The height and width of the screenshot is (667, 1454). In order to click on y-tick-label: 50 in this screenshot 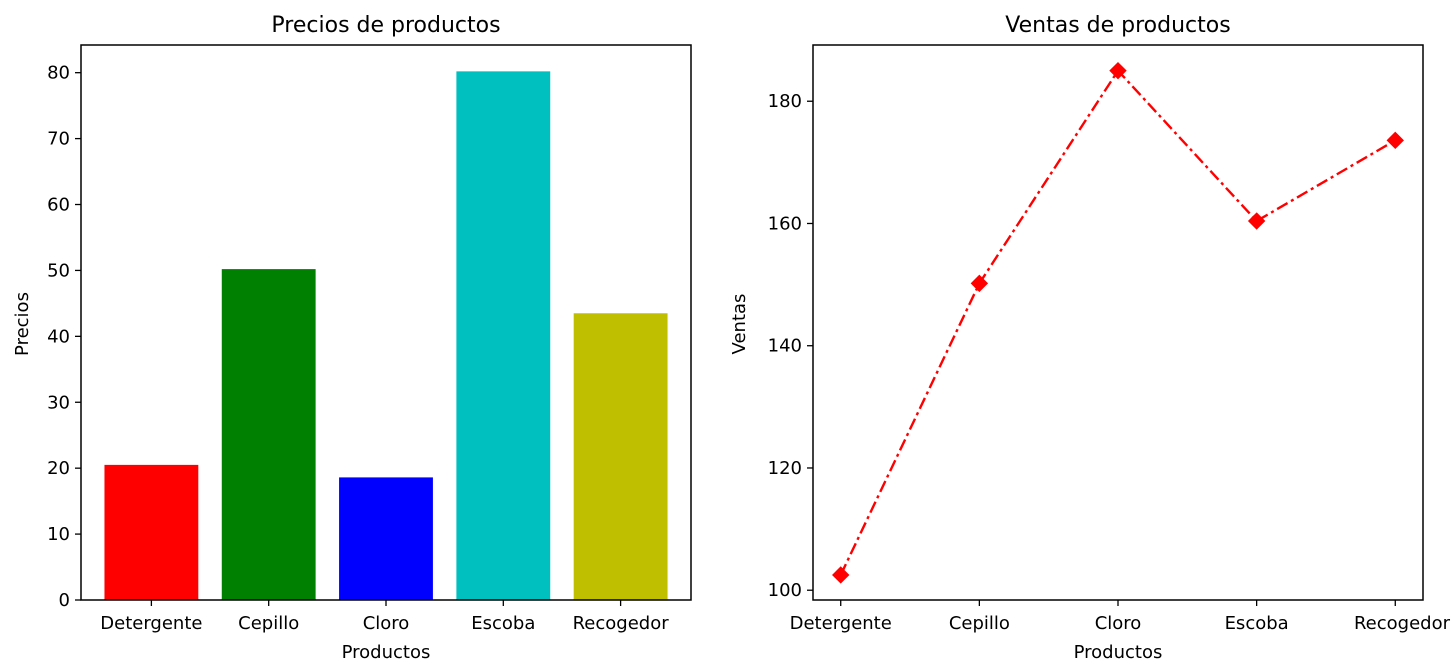, I will do `click(58, 270)`.